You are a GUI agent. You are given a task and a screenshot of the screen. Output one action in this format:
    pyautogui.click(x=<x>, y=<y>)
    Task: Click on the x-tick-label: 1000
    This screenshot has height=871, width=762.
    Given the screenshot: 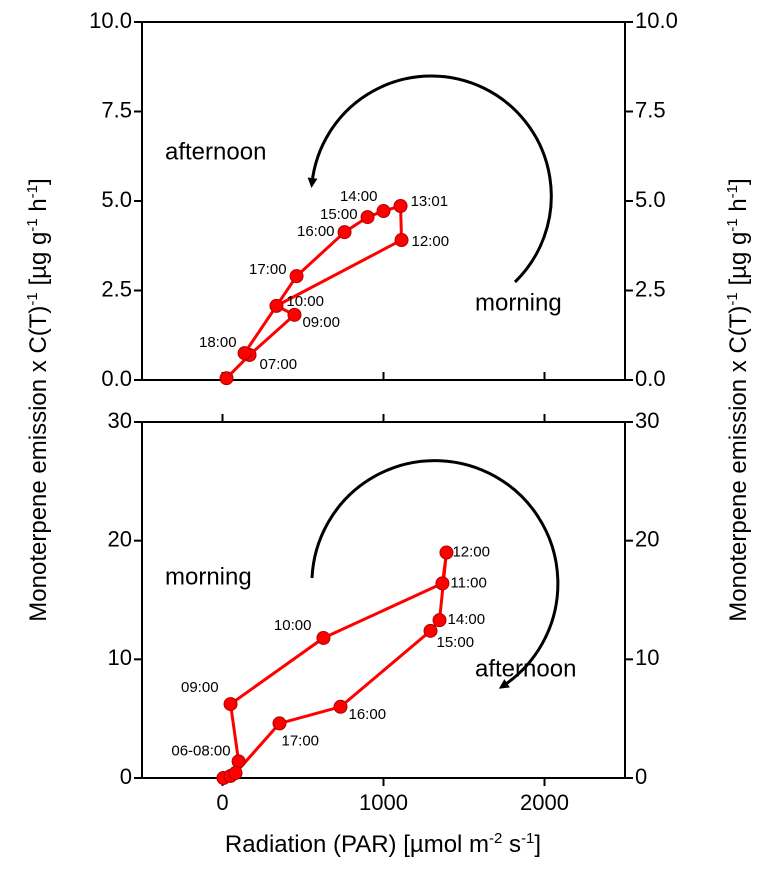 What is the action you would take?
    pyautogui.click(x=383, y=802)
    